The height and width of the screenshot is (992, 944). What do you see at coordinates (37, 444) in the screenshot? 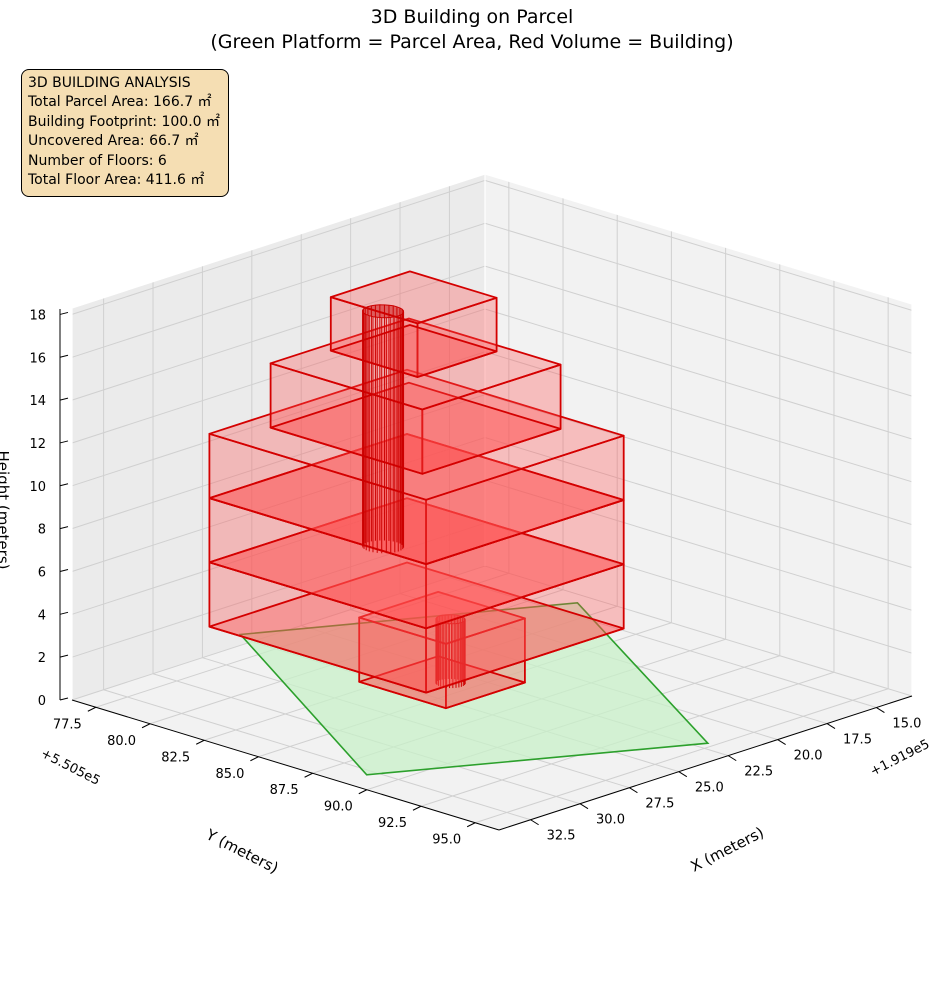
I see `z-tick-label: 12` at bounding box center [37, 444].